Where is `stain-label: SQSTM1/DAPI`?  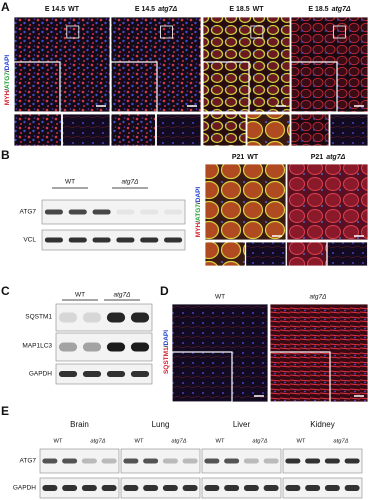 stain-label: SQSTM1/DAPI is located at coordinates (166, 352).